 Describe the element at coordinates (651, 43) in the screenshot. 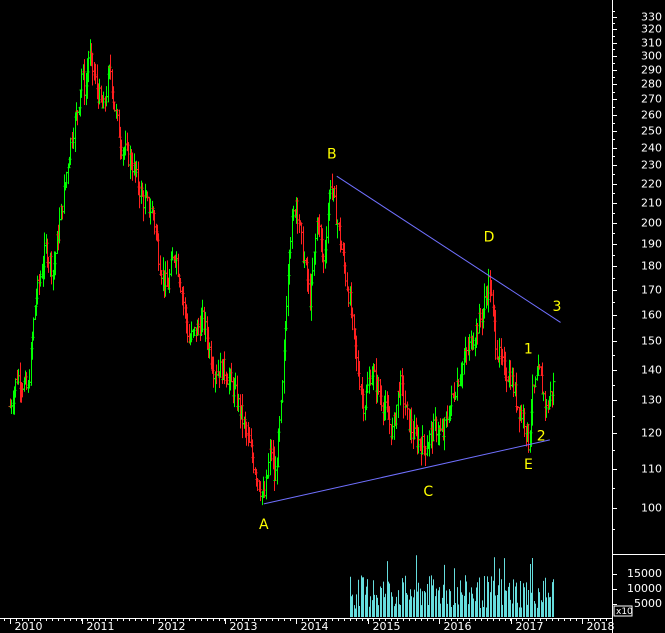

I see `y-tick-label: 310` at that location.